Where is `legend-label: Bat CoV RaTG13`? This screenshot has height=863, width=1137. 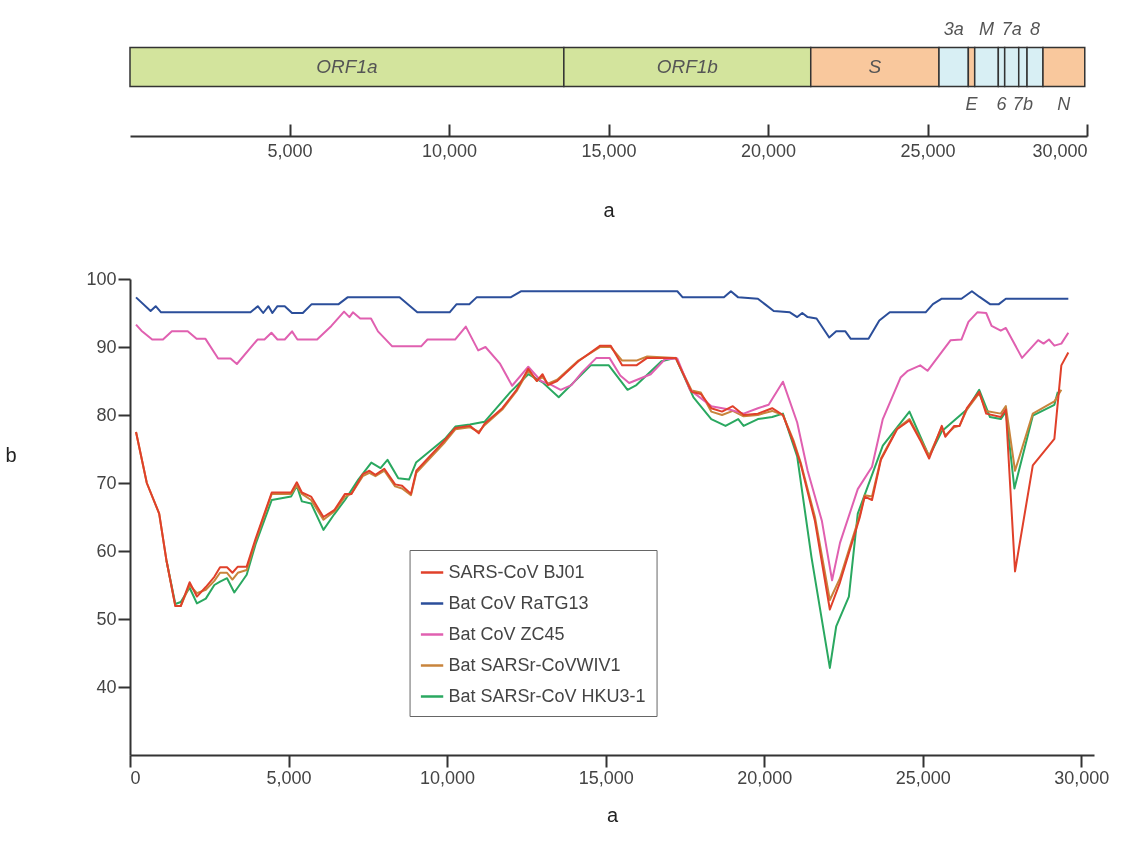 legend-label: Bat CoV RaTG13 is located at coordinates (518, 602).